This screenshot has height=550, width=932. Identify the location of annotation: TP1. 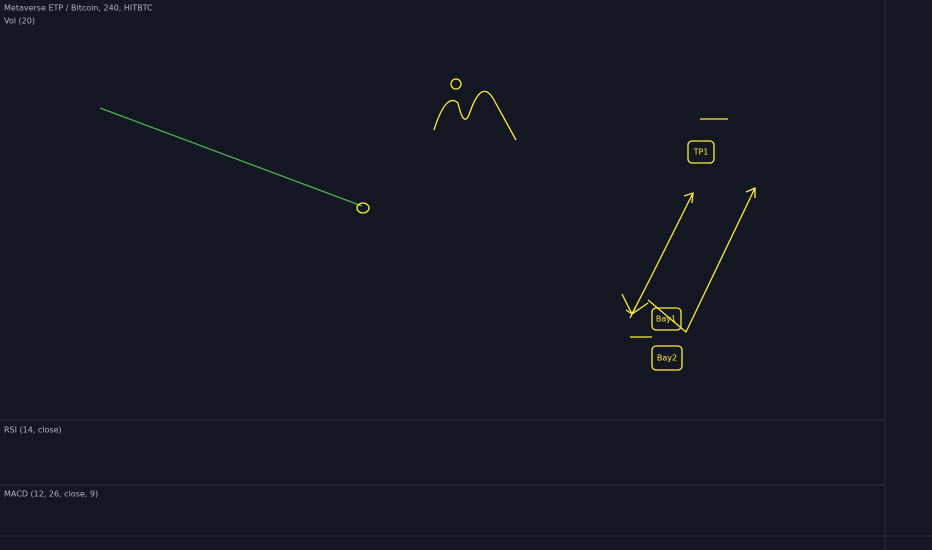
(701, 152).